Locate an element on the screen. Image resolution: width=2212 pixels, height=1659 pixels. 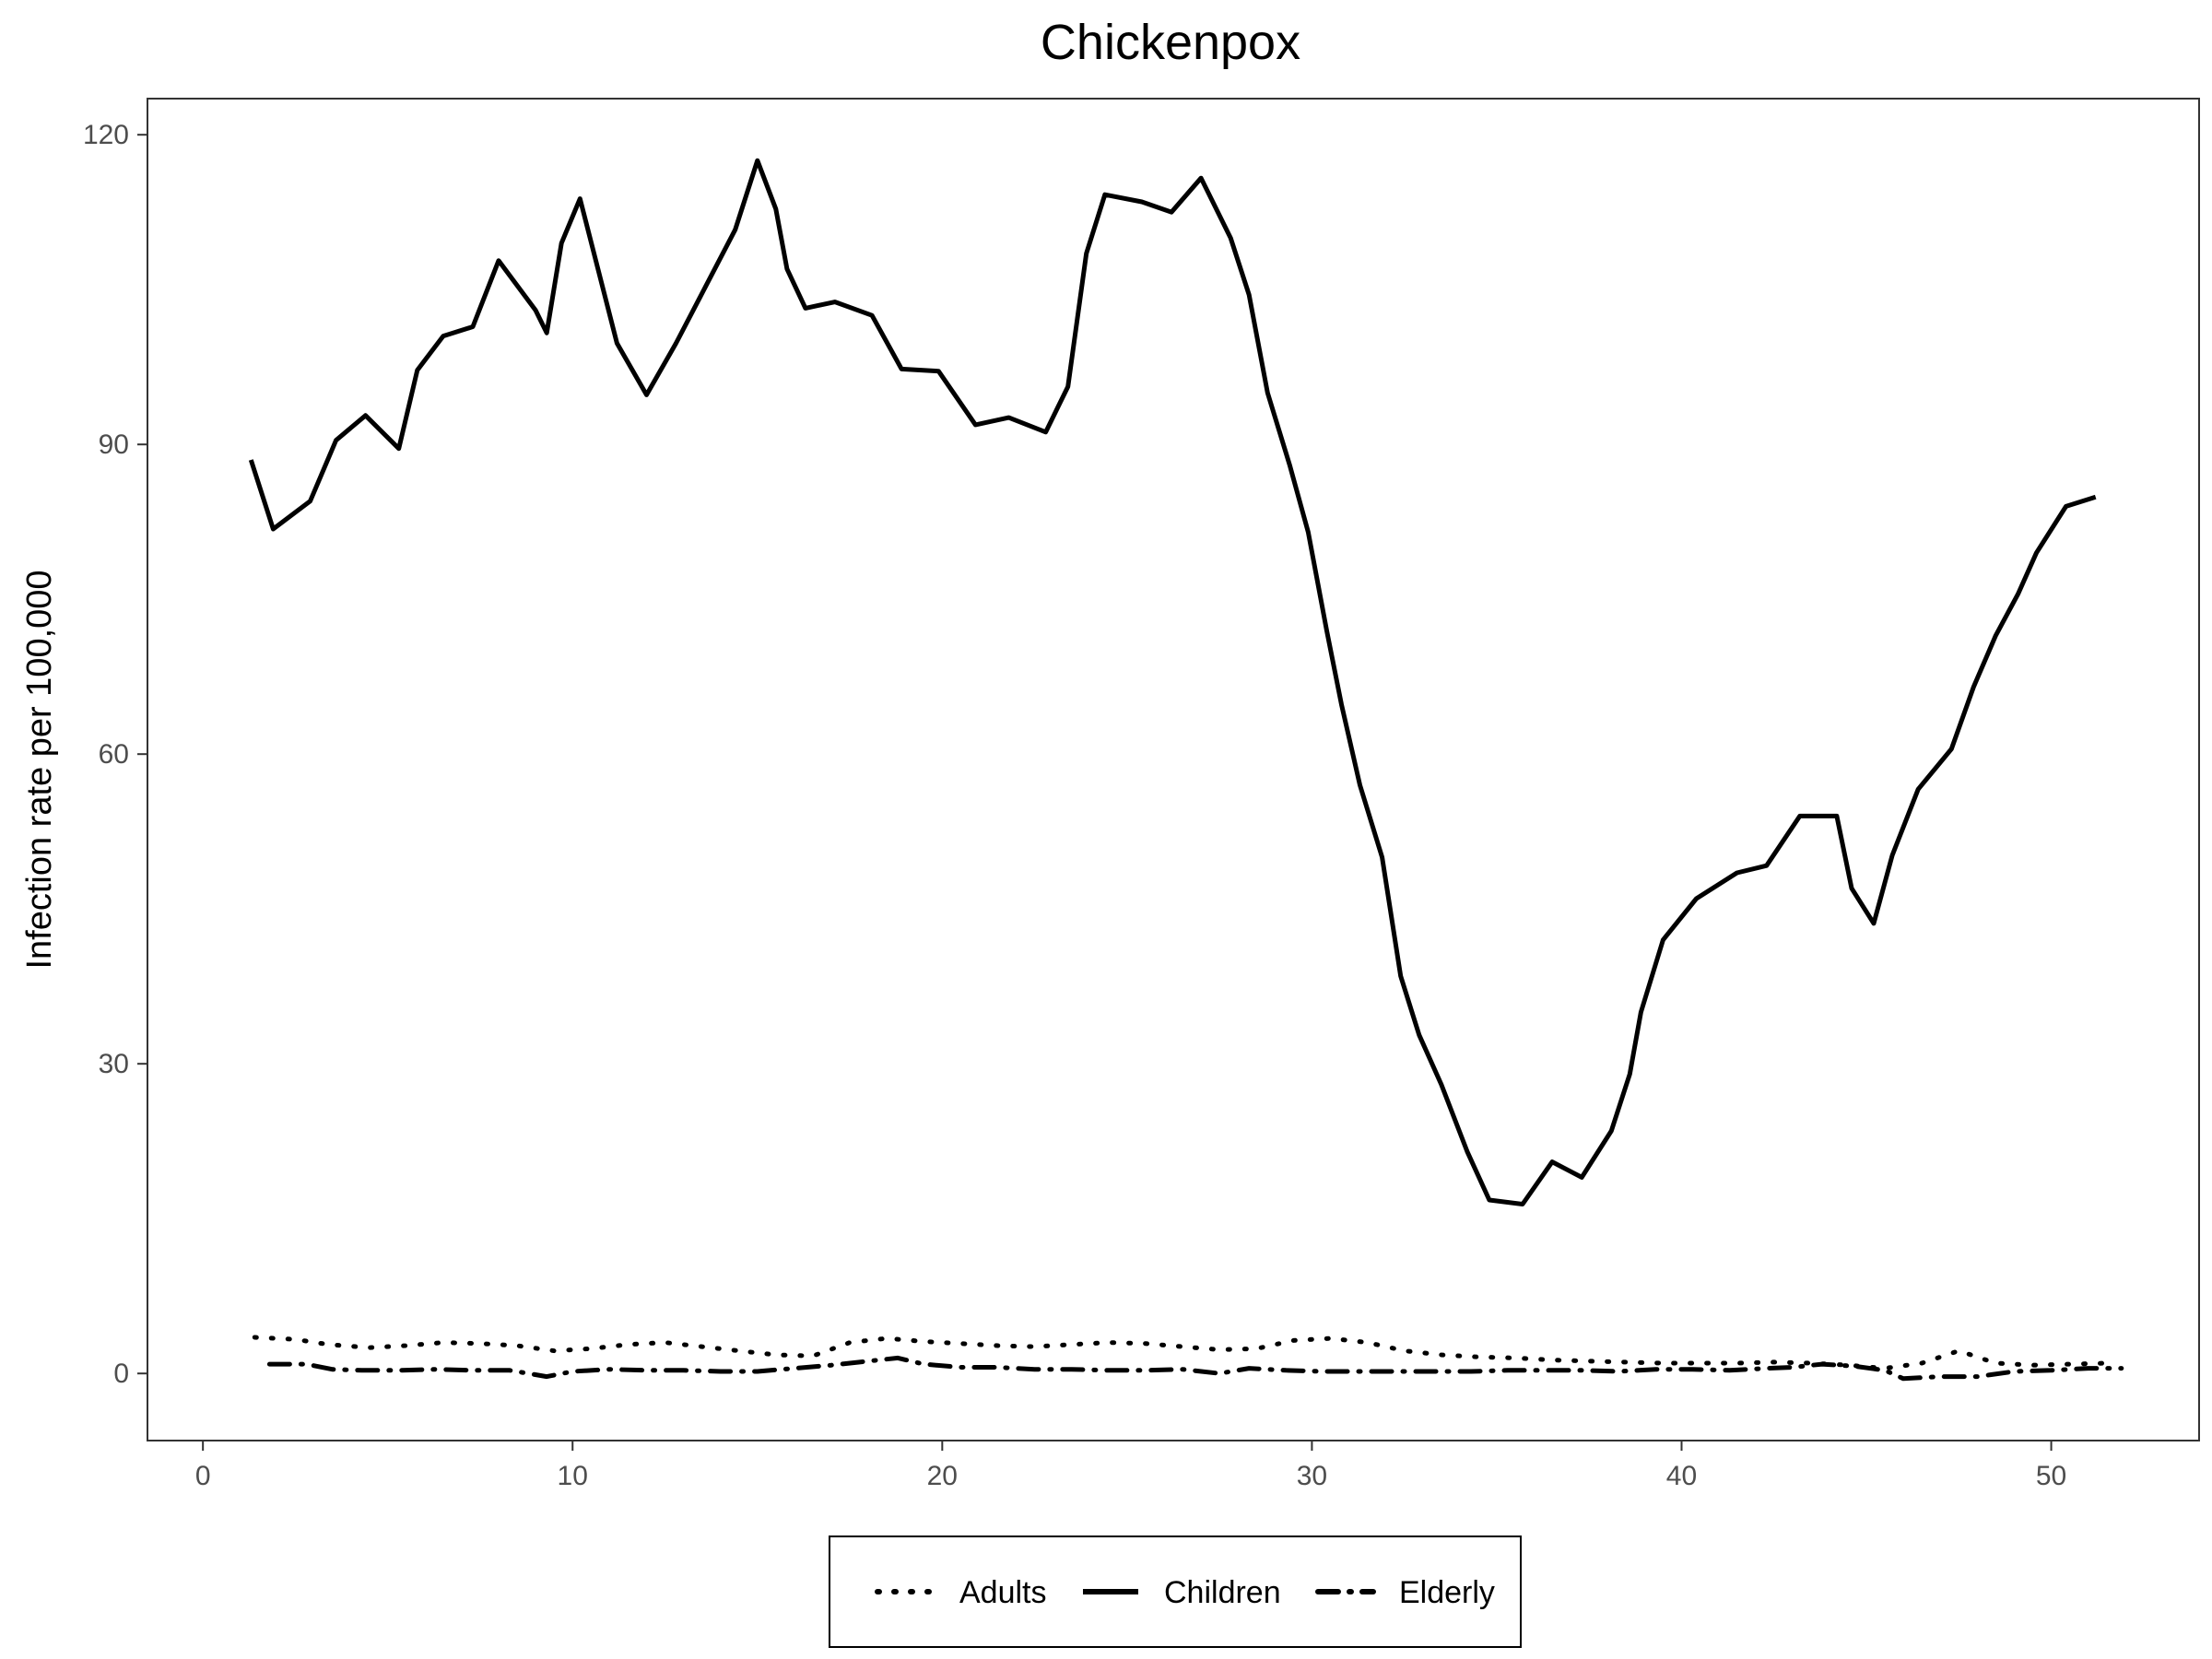
legend-label-adults: Adults is located at coordinates (1003, 1592).